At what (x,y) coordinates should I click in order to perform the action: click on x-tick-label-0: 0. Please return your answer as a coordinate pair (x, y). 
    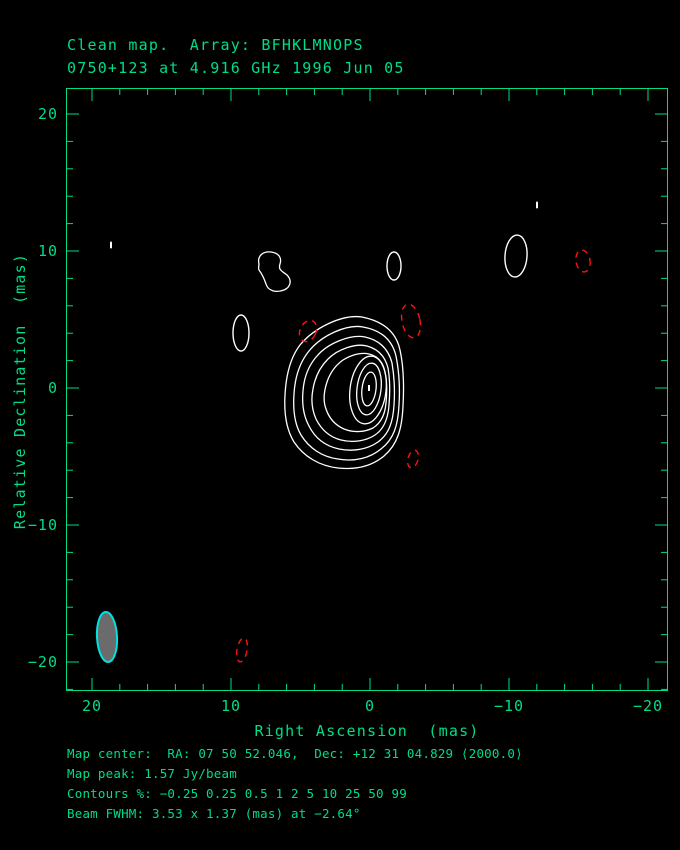
    Looking at the image, I should click on (370, 706).